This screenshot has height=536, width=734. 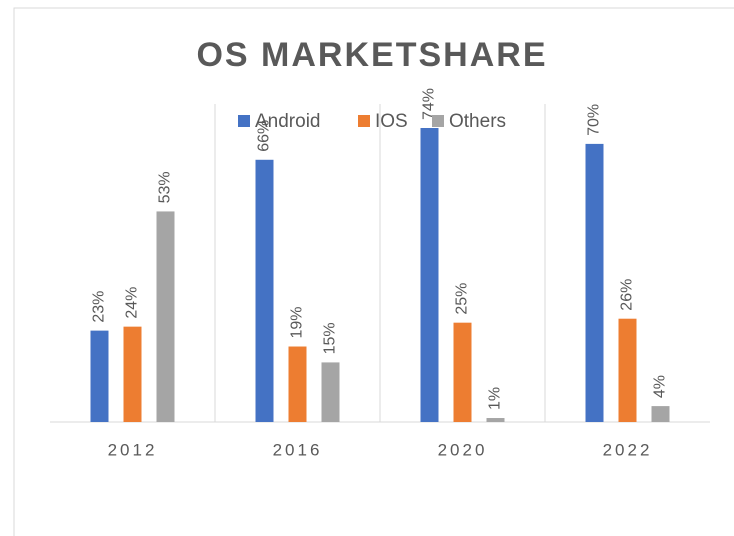 What do you see at coordinates (477, 121) in the screenshot?
I see `legend-label: Others` at bounding box center [477, 121].